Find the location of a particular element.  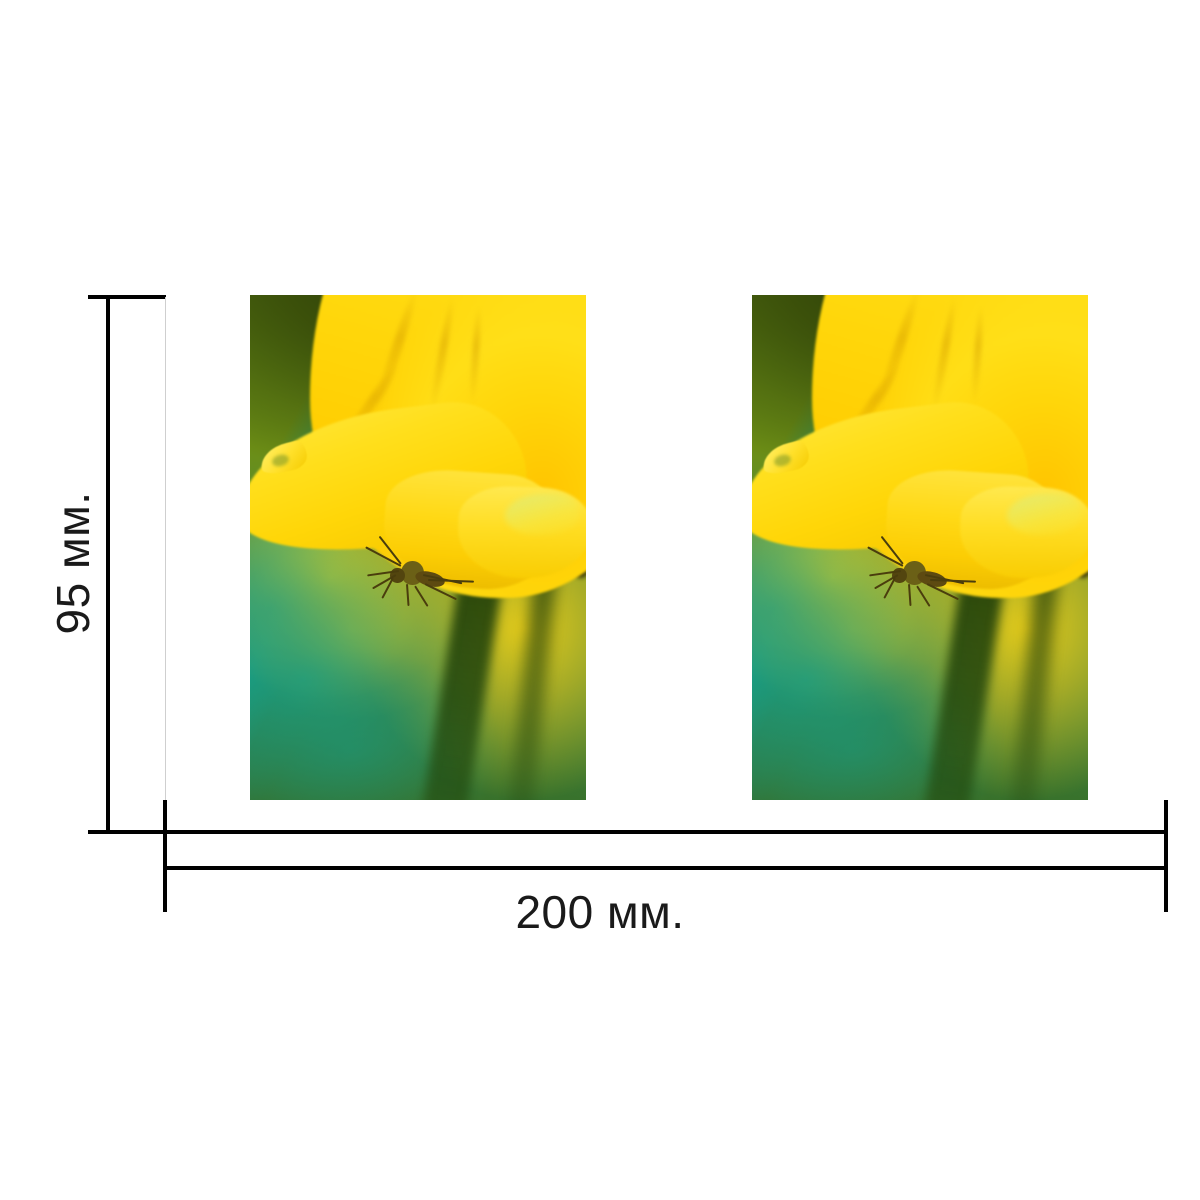

height-dimension-line is located at coordinates (108, 564).